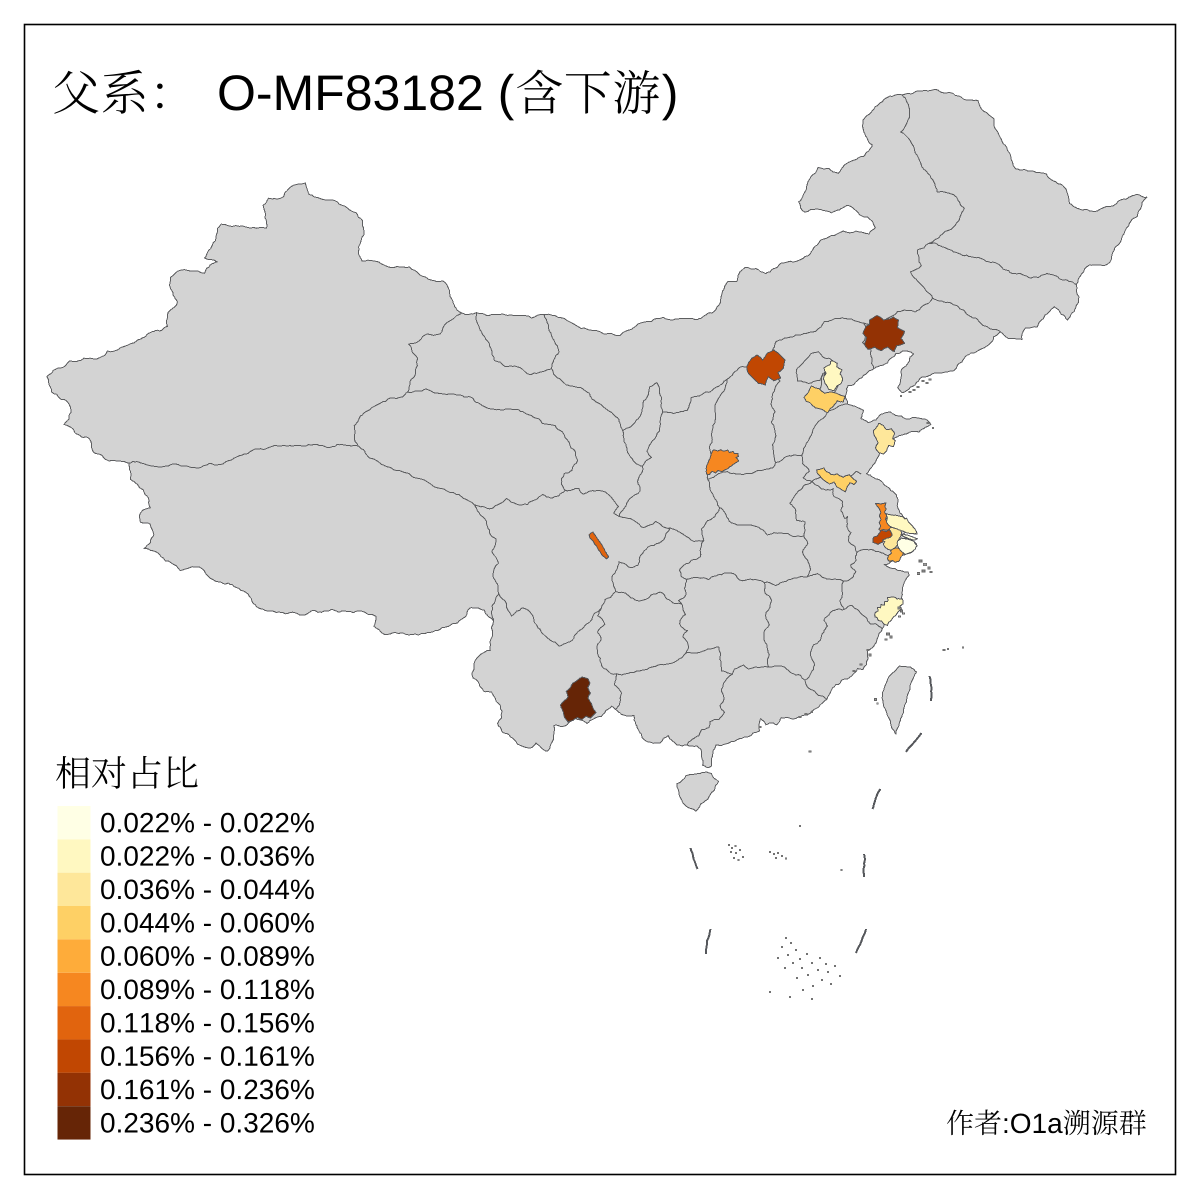 The width and height of the screenshot is (1200, 1200). I want to click on title-line, so click(365, 95).